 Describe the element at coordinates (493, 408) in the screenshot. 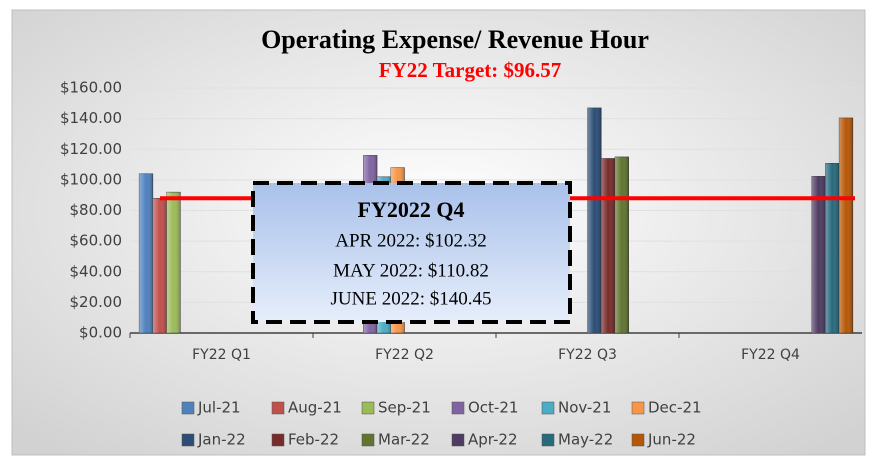

I see `legend-label: Oct-21` at that location.